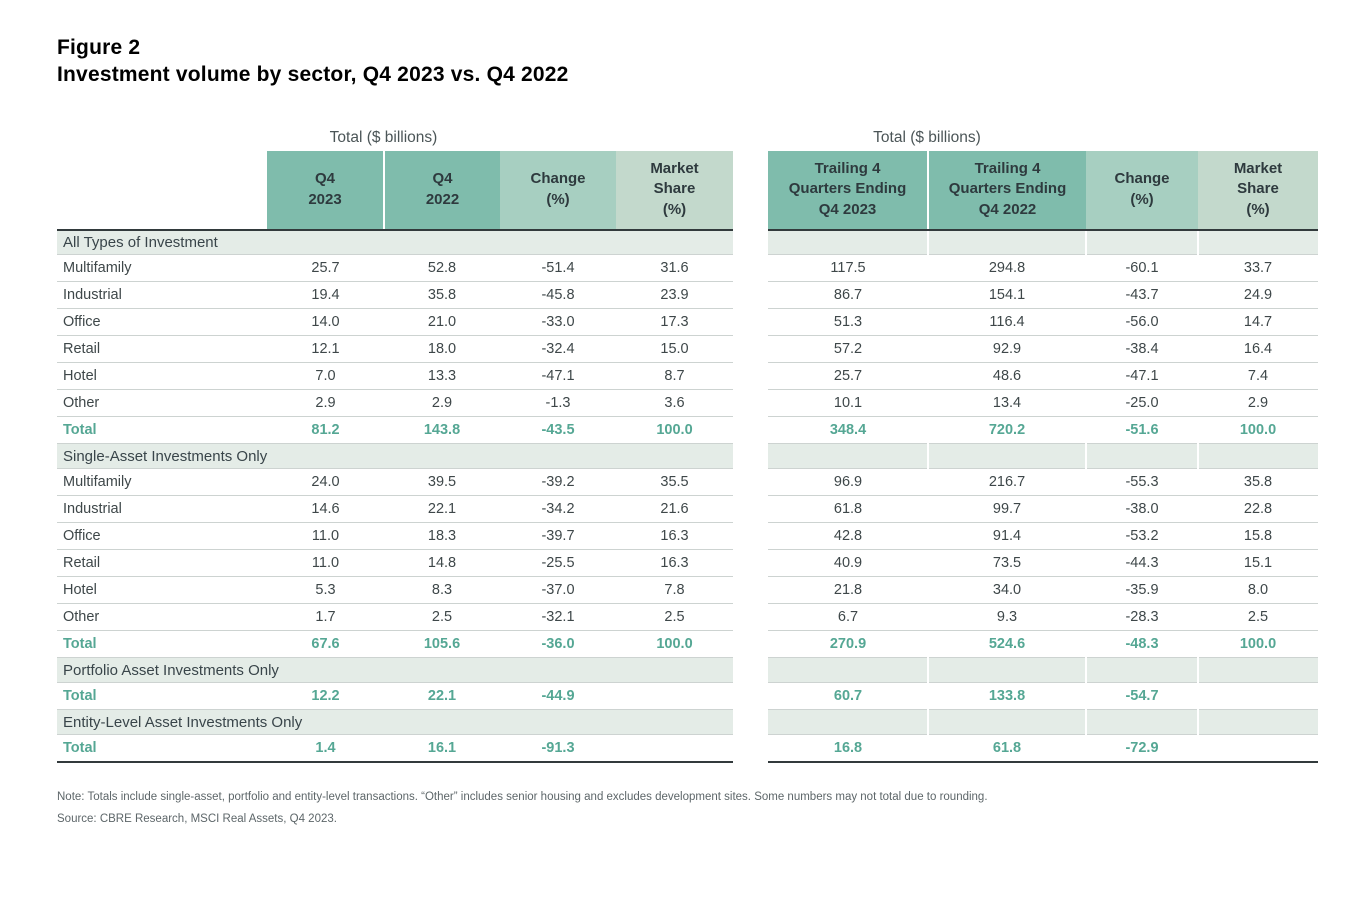 Image resolution: width=1366 pixels, height=903 pixels. What do you see at coordinates (1007, 696) in the screenshot?
I see `data-cell: 133.8` at bounding box center [1007, 696].